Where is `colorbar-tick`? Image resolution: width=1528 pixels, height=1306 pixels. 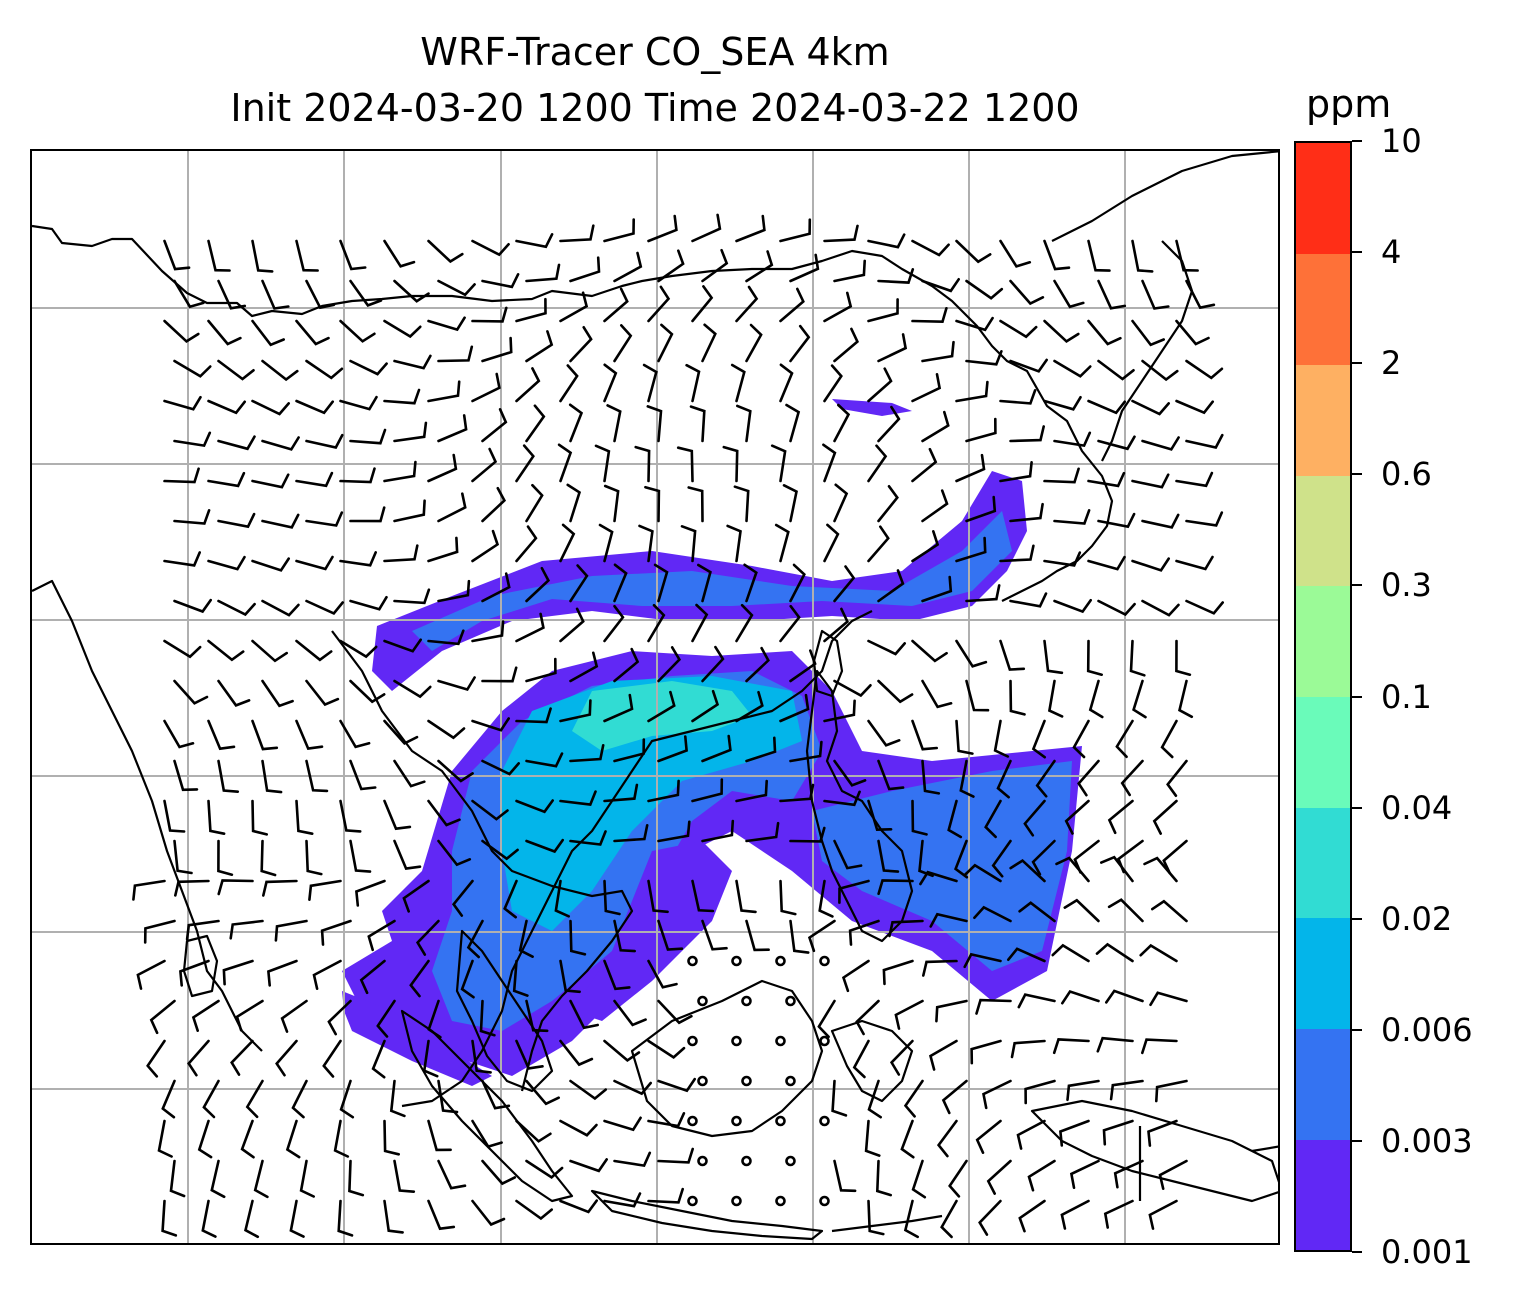
colorbar-tick is located at coordinates (1357, 1140).